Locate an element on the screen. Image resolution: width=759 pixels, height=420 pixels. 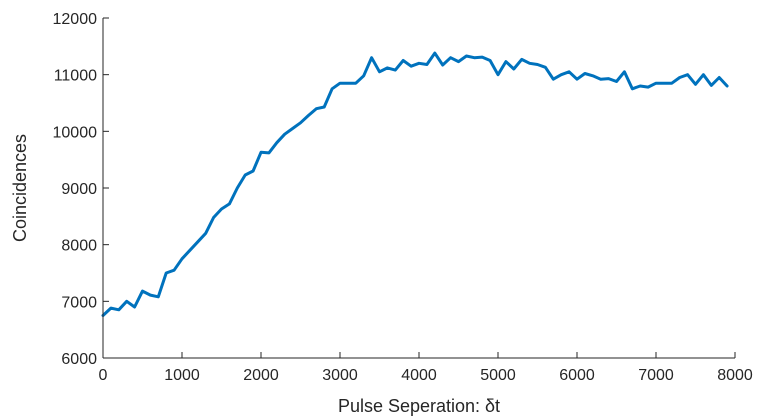
y-tick-label: 7000 is located at coordinates (79, 302).